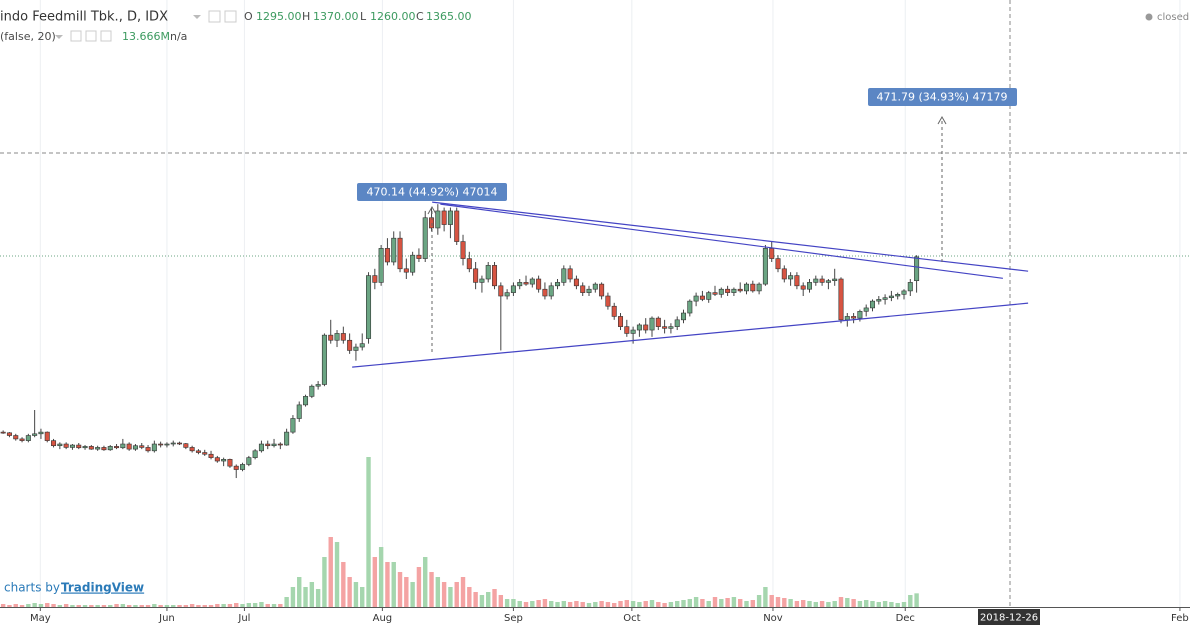 This screenshot has height=625, width=1190. I want to click on x-axis: May Jun Jul Aug Sep Oct Nov Dec Feb, so click(609, 615).